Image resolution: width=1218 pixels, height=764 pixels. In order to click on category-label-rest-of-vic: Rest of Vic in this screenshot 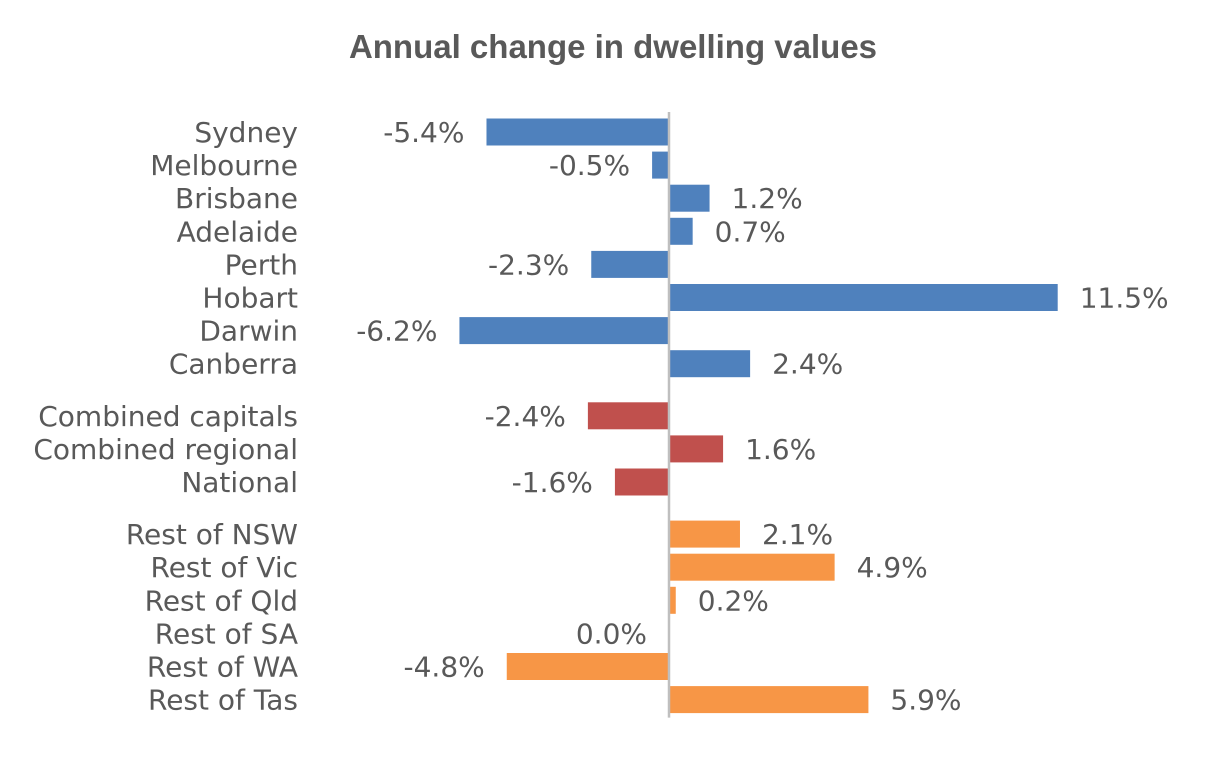, I will do `click(225, 567)`.